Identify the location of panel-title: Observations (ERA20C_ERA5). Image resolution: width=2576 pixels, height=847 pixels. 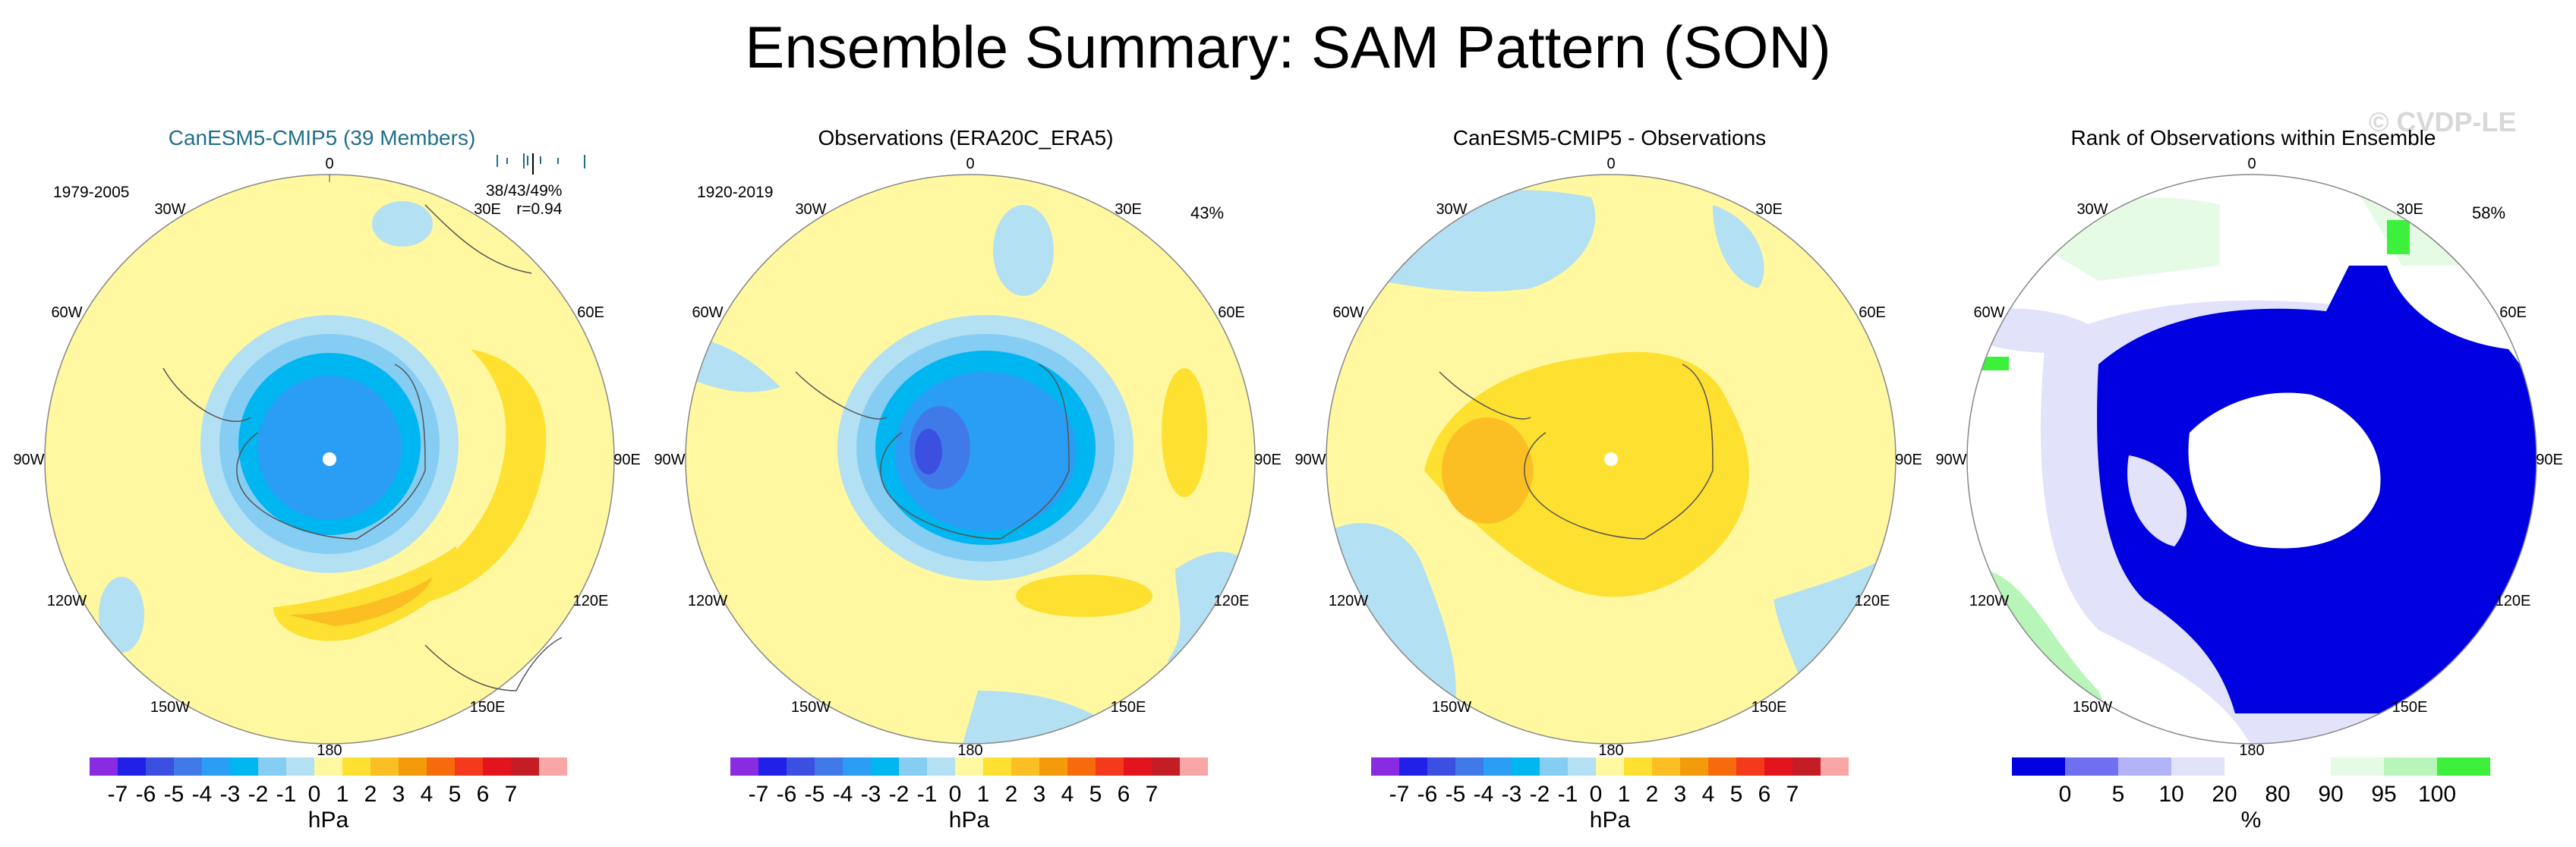
(966, 138).